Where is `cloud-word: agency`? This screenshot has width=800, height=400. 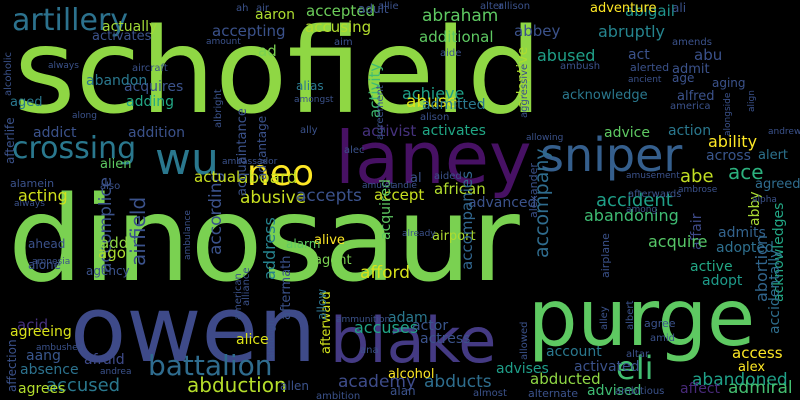
cloud-word: agency is located at coordinates (108, 271).